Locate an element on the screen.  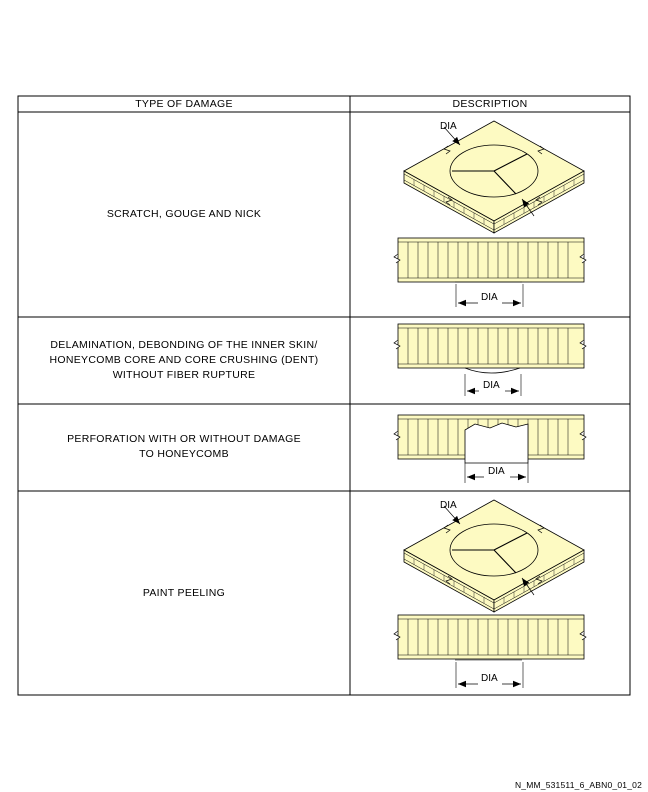
figure-code: N_MM_531511_6_ABN0_01_02 is located at coordinates (578, 785).